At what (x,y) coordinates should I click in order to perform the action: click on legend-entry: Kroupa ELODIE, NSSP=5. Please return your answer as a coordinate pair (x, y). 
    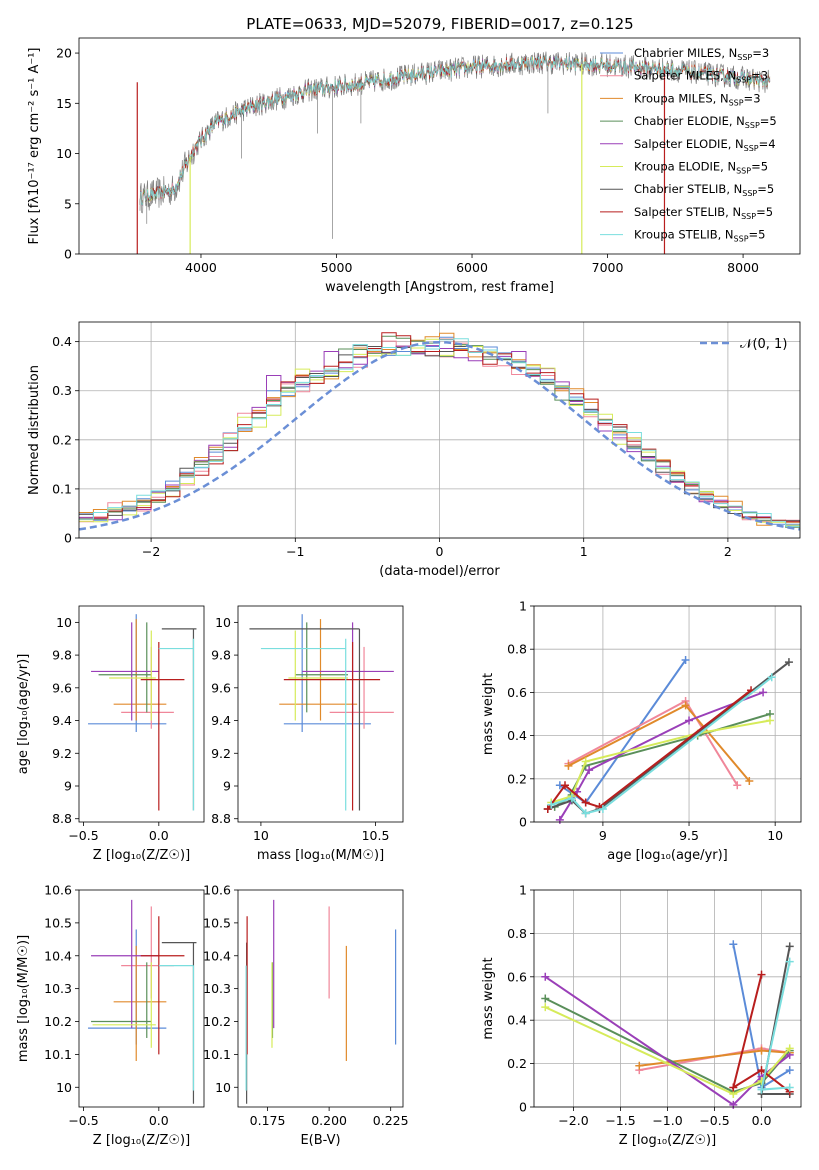
    Looking at the image, I should click on (701, 168).